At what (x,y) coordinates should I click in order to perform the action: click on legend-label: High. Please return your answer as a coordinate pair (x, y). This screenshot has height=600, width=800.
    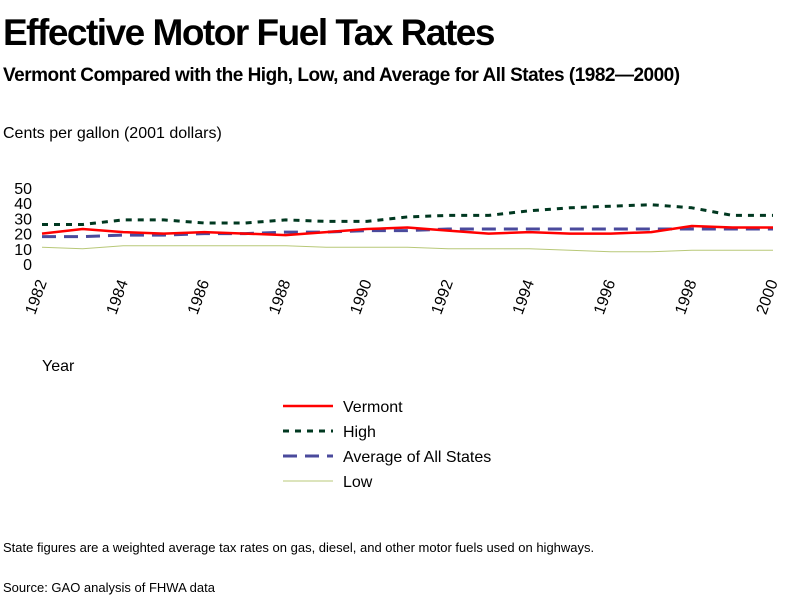
    Looking at the image, I should click on (359, 432).